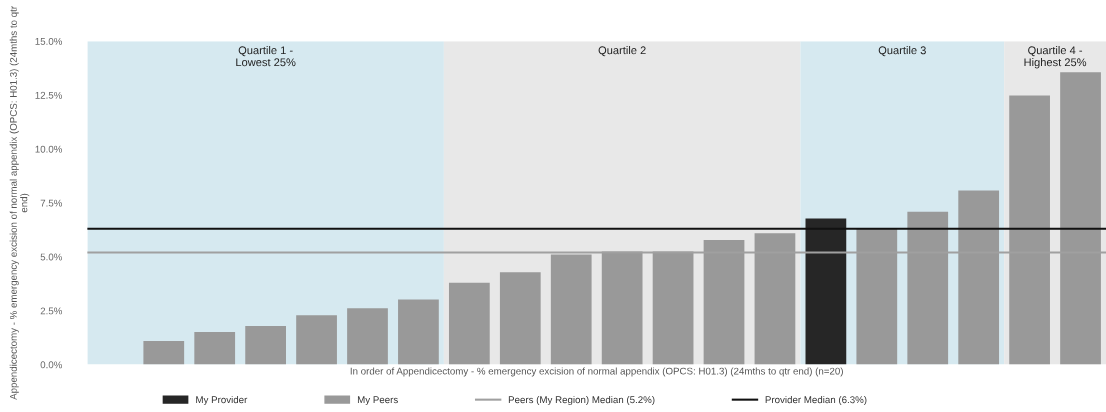 The image size is (1106, 412). I want to click on annotation: Quartile 2, so click(622, 51).